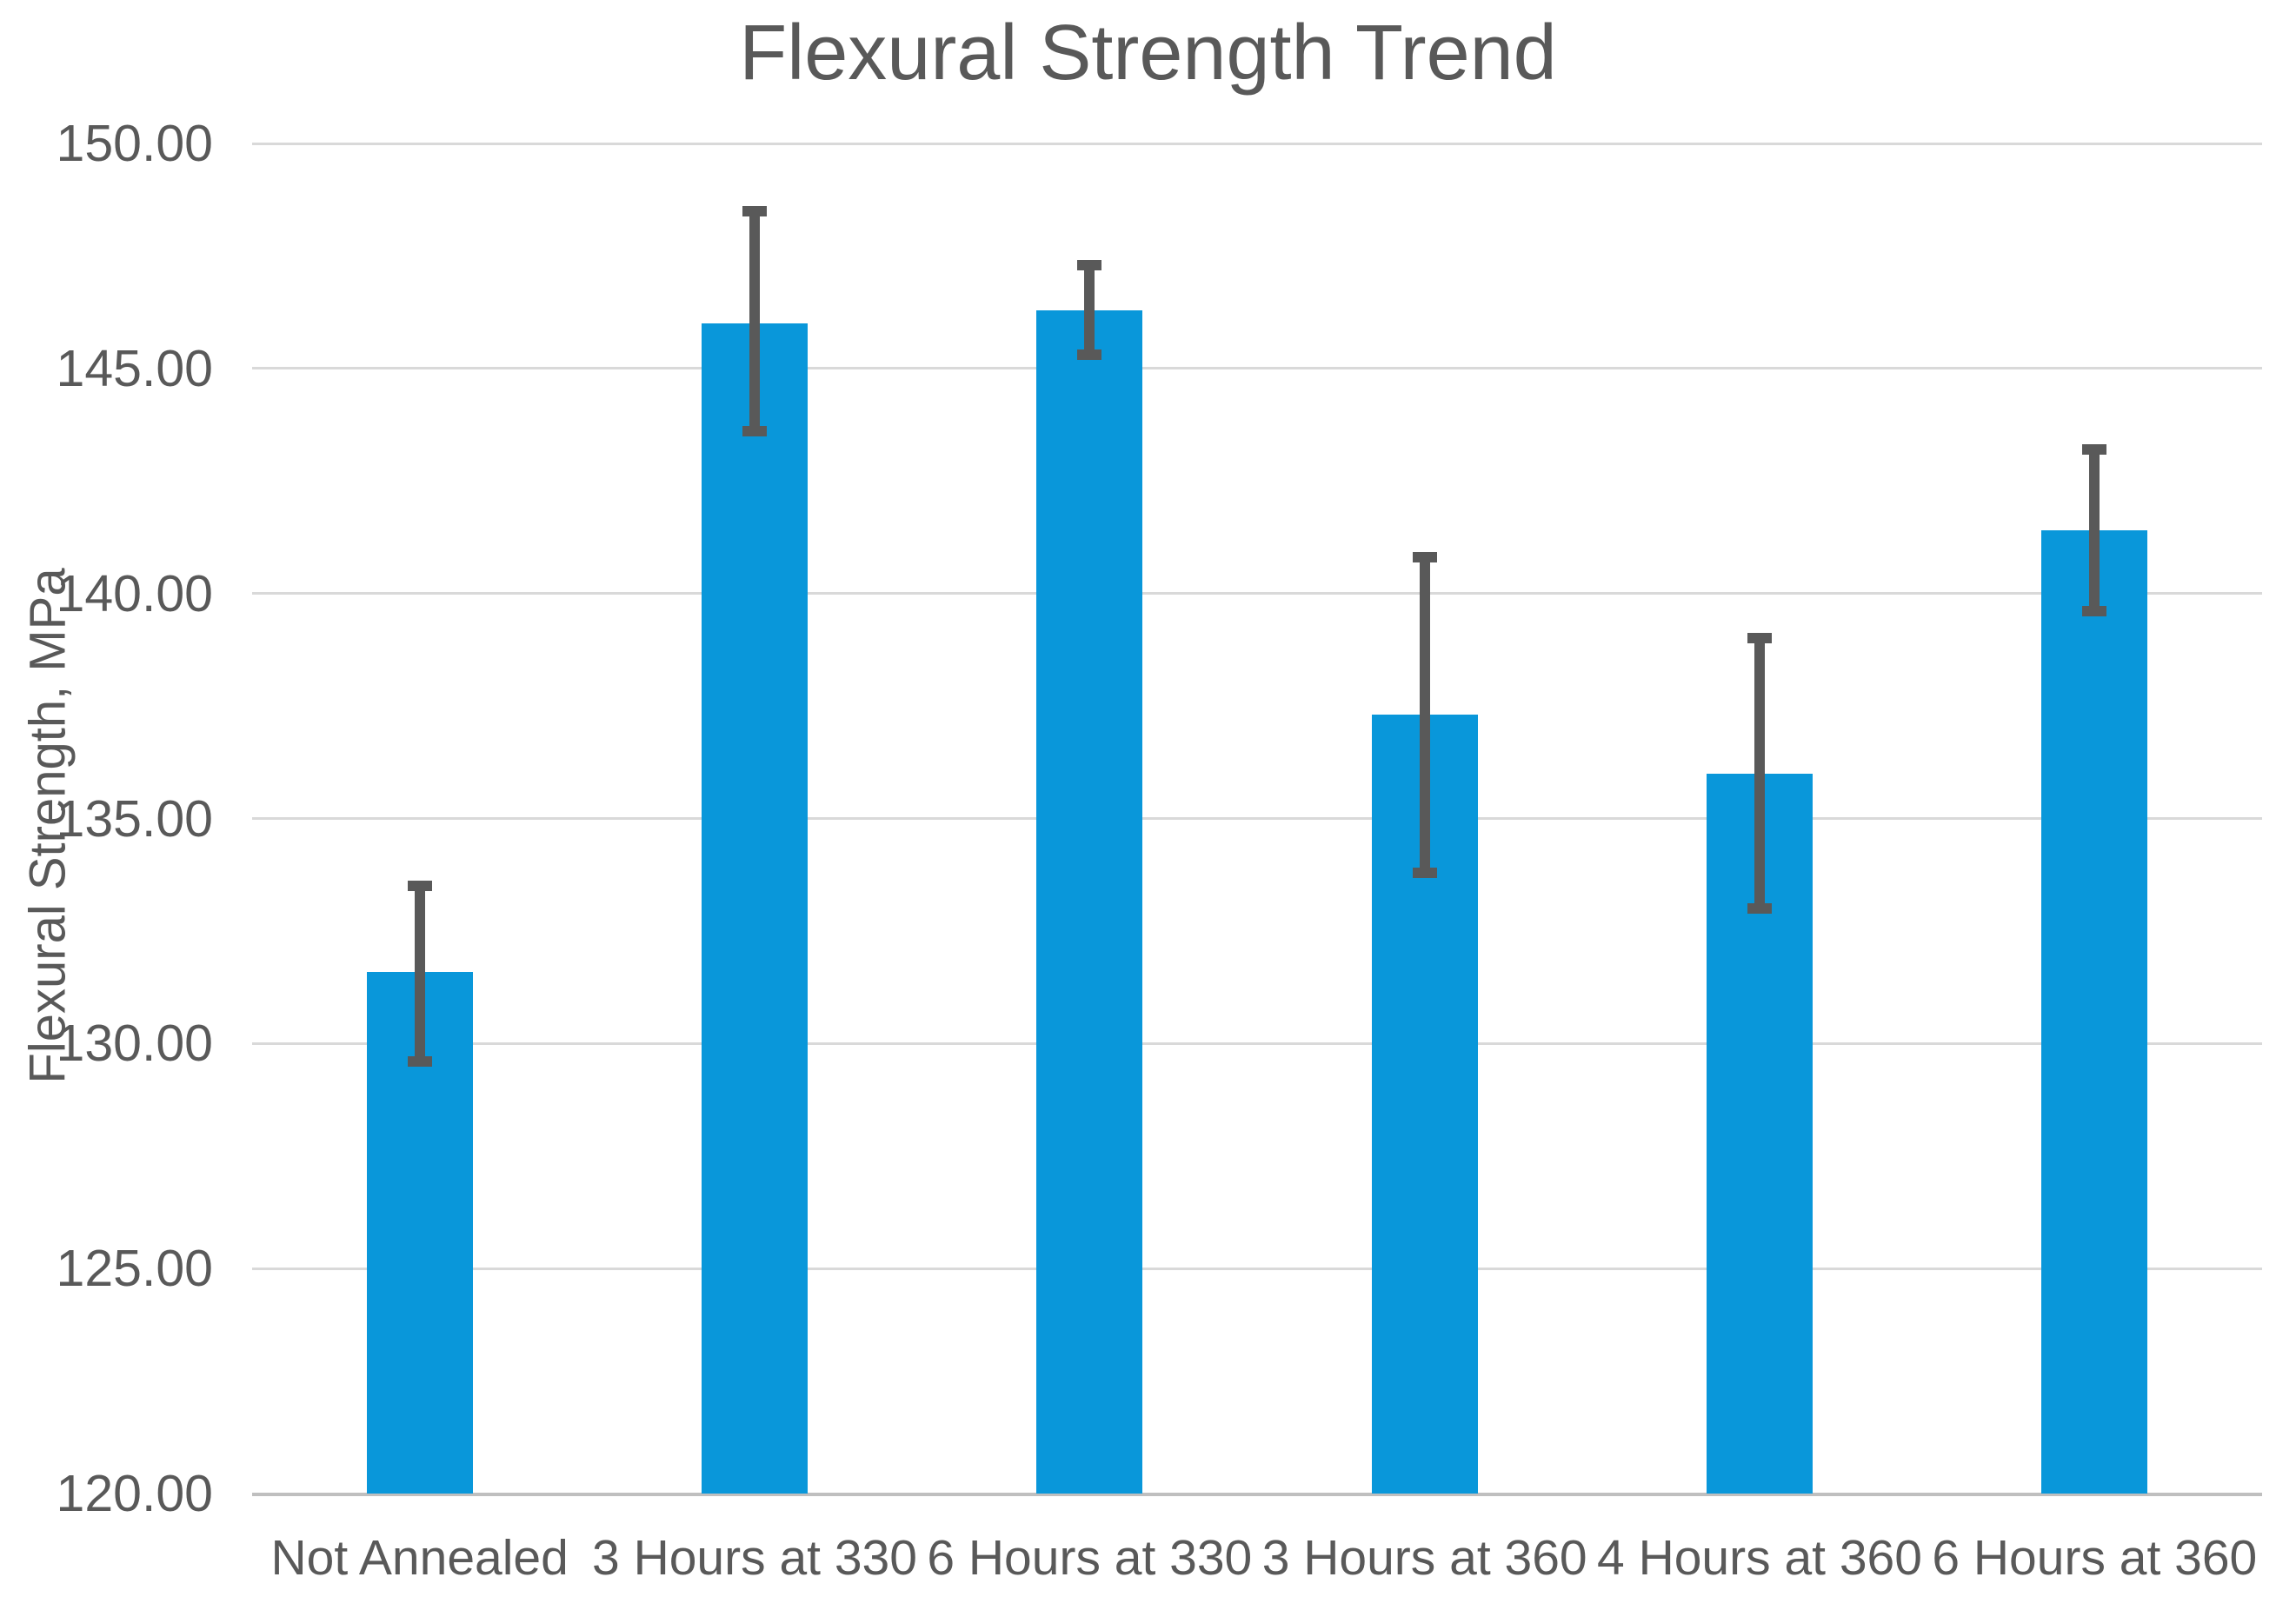  Describe the element at coordinates (1257, 1494) in the screenshot. I see `gridline-120.00` at that location.